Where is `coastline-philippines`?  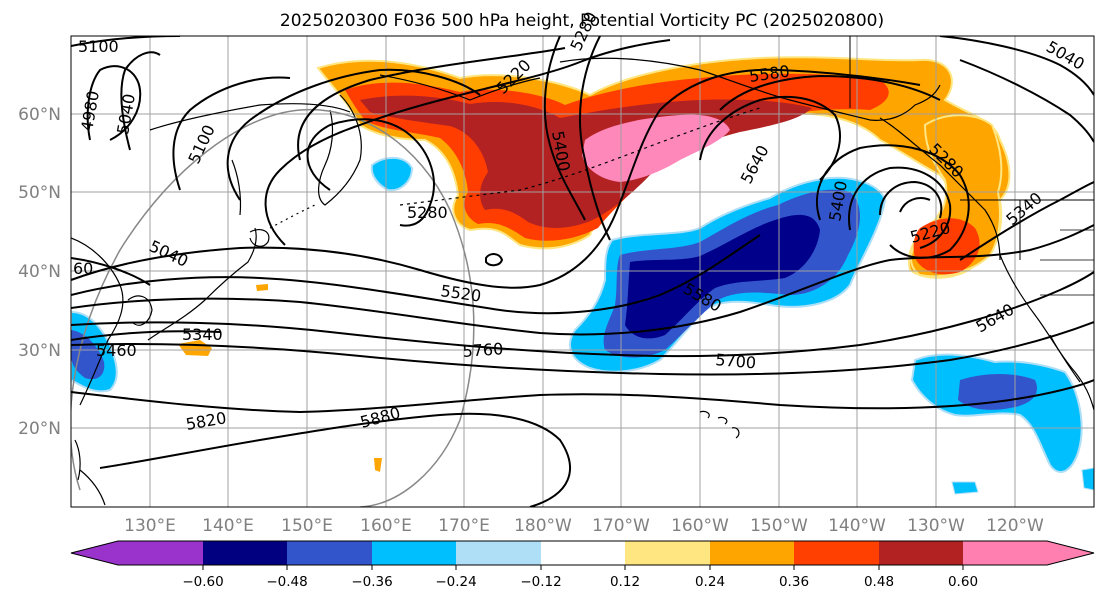 coastline-philippines is located at coordinates (92, 487).